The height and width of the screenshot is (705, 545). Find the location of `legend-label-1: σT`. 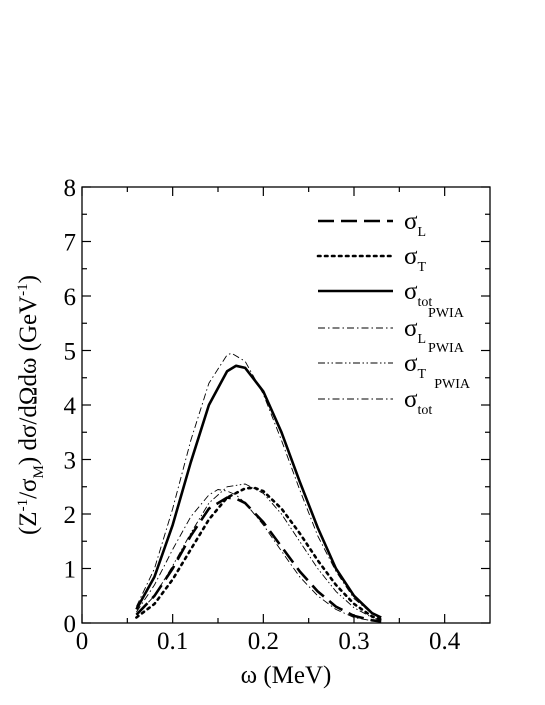

legend-label-1: σT is located at coordinates (415, 259).